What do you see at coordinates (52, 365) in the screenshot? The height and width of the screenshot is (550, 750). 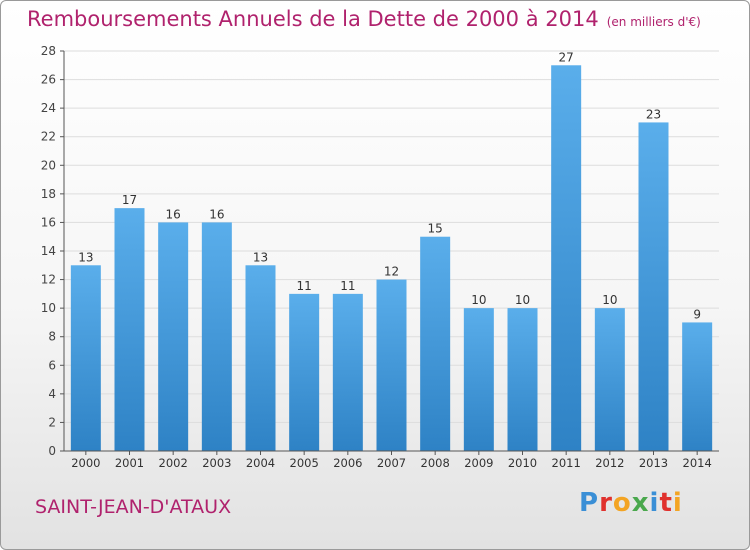 I see `y-tick-label: 6` at bounding box center [52, 365].